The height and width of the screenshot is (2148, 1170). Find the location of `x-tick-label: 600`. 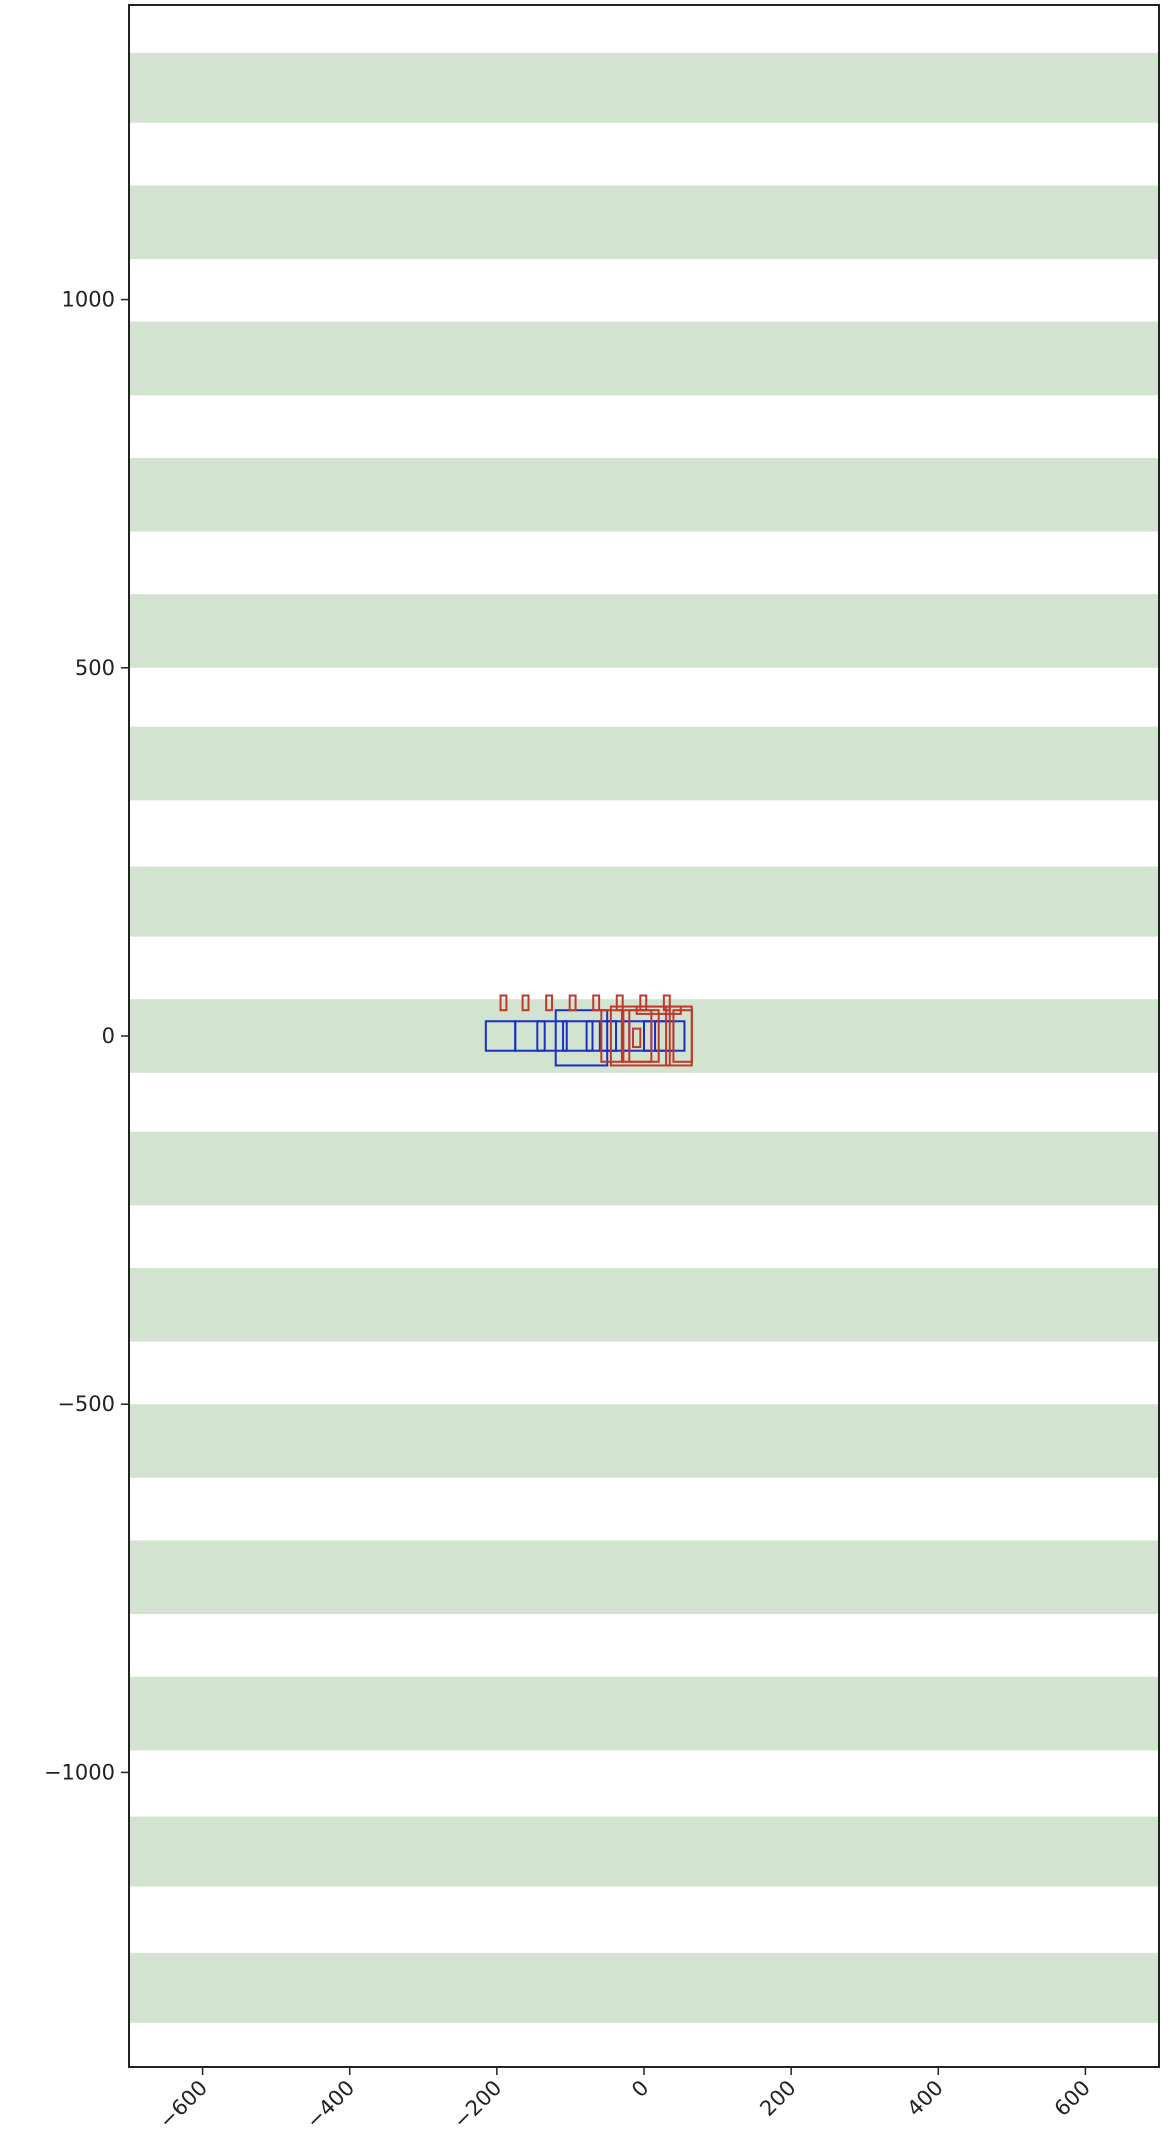

x-tick-label: 600 is located at coordinates (1072, 2098).